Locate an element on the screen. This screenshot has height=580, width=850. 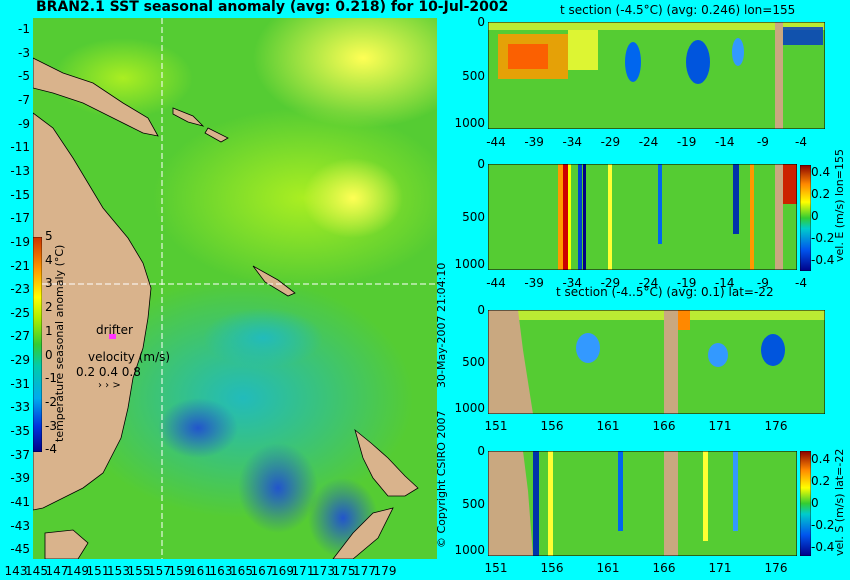
panel2-colorbar-tick: -0.2 is located at coordinates (823, 238).